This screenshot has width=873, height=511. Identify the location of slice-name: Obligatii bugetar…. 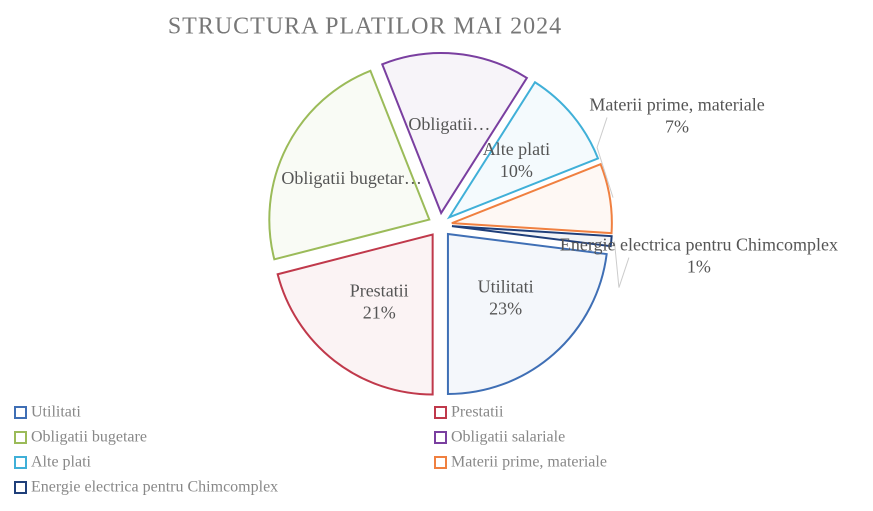
(351, 178).